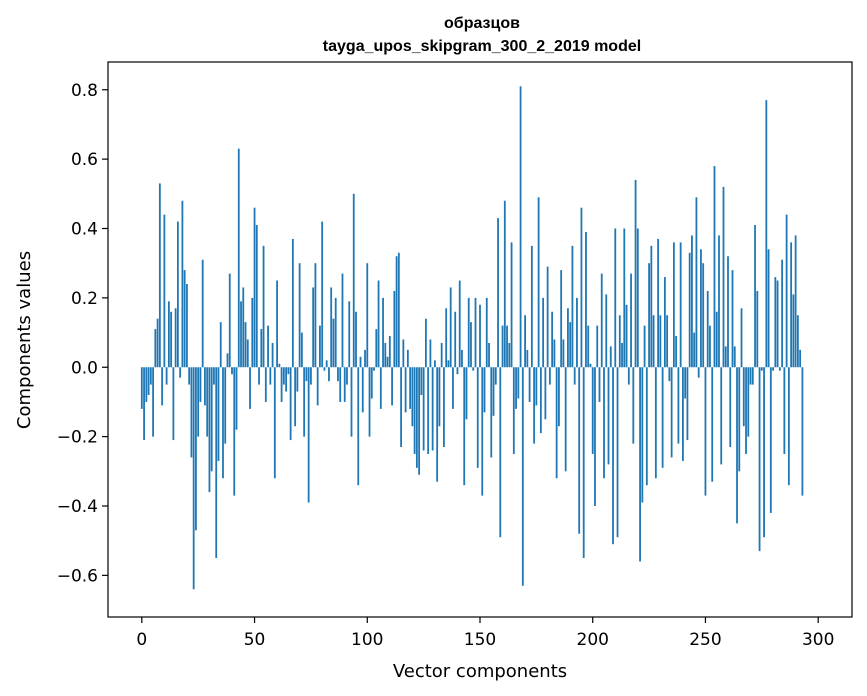 The height and width of the screenshot is (696, 867). What do you see at coordinates (24, 340) in the screenshot?
I see `y-axis-label: Components values` at bounding box center [24, 340].